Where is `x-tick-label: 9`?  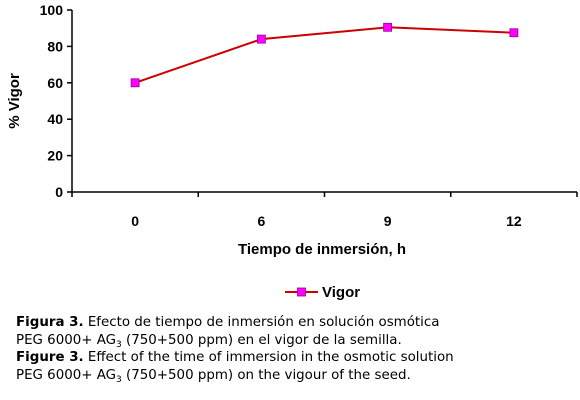
x-tick-label: 9 is located at coordinates (388, 221).